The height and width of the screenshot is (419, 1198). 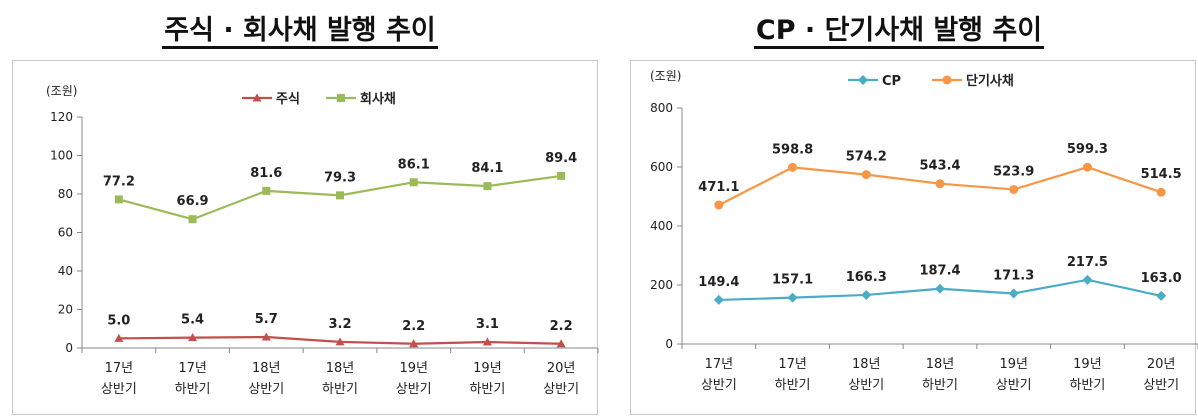 What do you see at coordinates (718, 187) in the screenshot?
I see `data-label: 471.1` at bounding box center [718, 187].